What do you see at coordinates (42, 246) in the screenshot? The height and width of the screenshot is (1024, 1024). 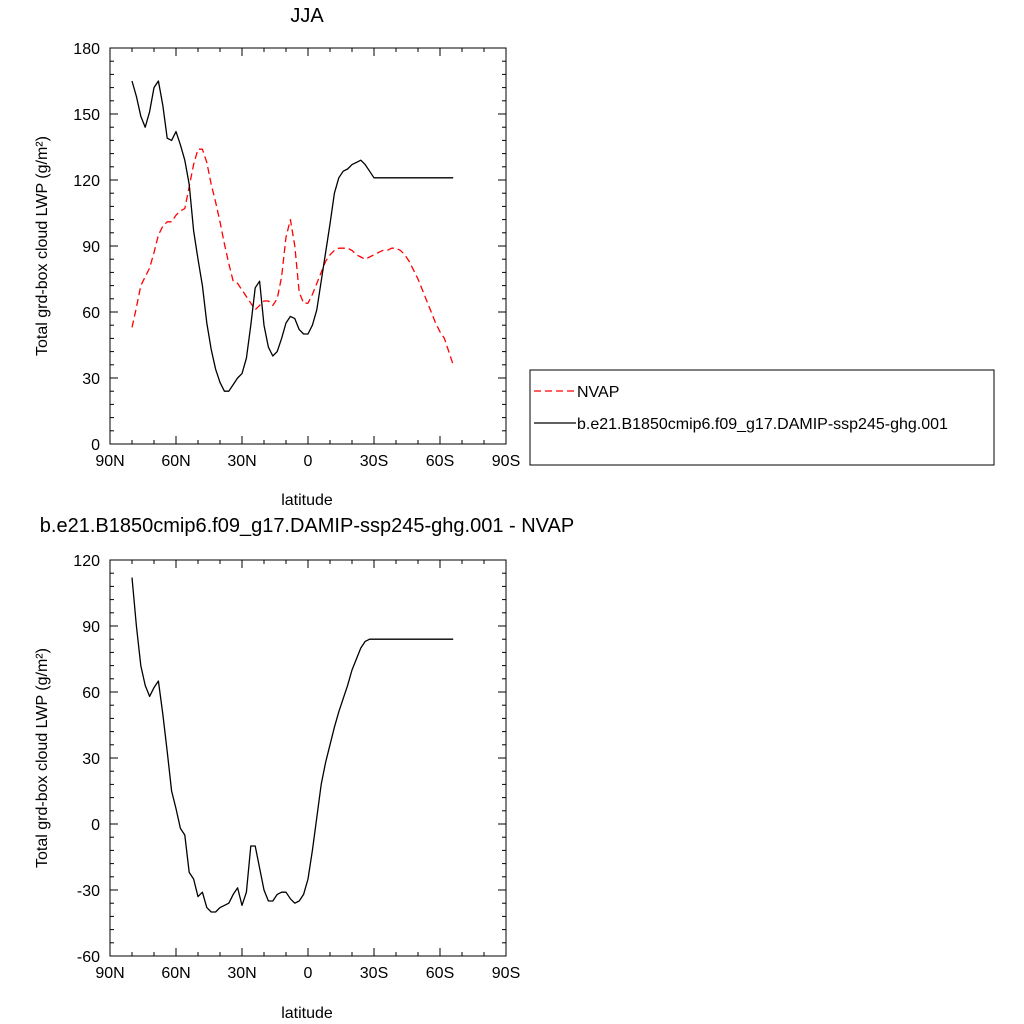 I see `top-y-axis-label: Total grd-box cloud LWP (g/m²)` at bounding box center [42, 246].